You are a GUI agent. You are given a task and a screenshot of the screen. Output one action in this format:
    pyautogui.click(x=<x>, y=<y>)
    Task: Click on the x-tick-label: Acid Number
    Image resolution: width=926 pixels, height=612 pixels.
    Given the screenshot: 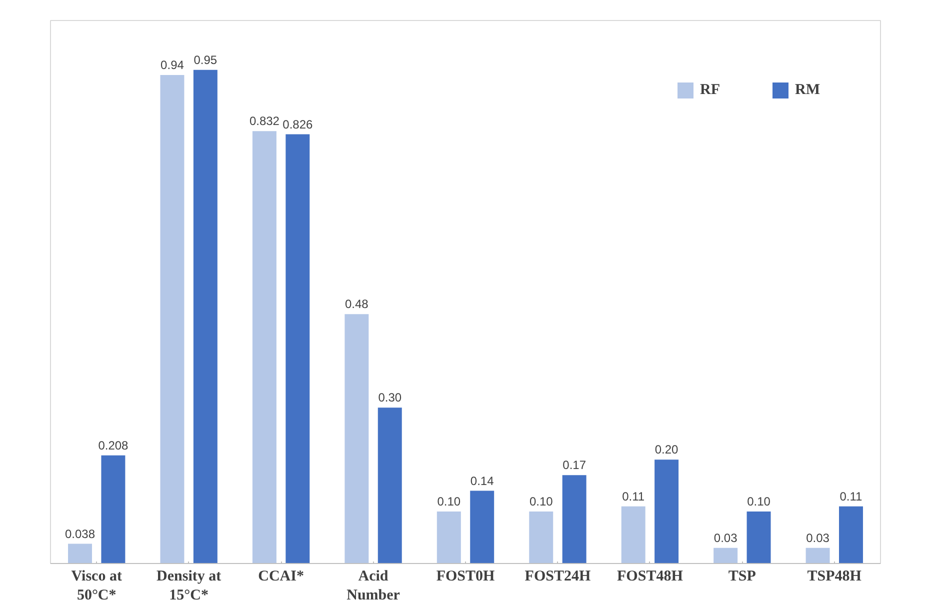 What is the action you would take?
    pyautogui.click(x=373, y=586)
    